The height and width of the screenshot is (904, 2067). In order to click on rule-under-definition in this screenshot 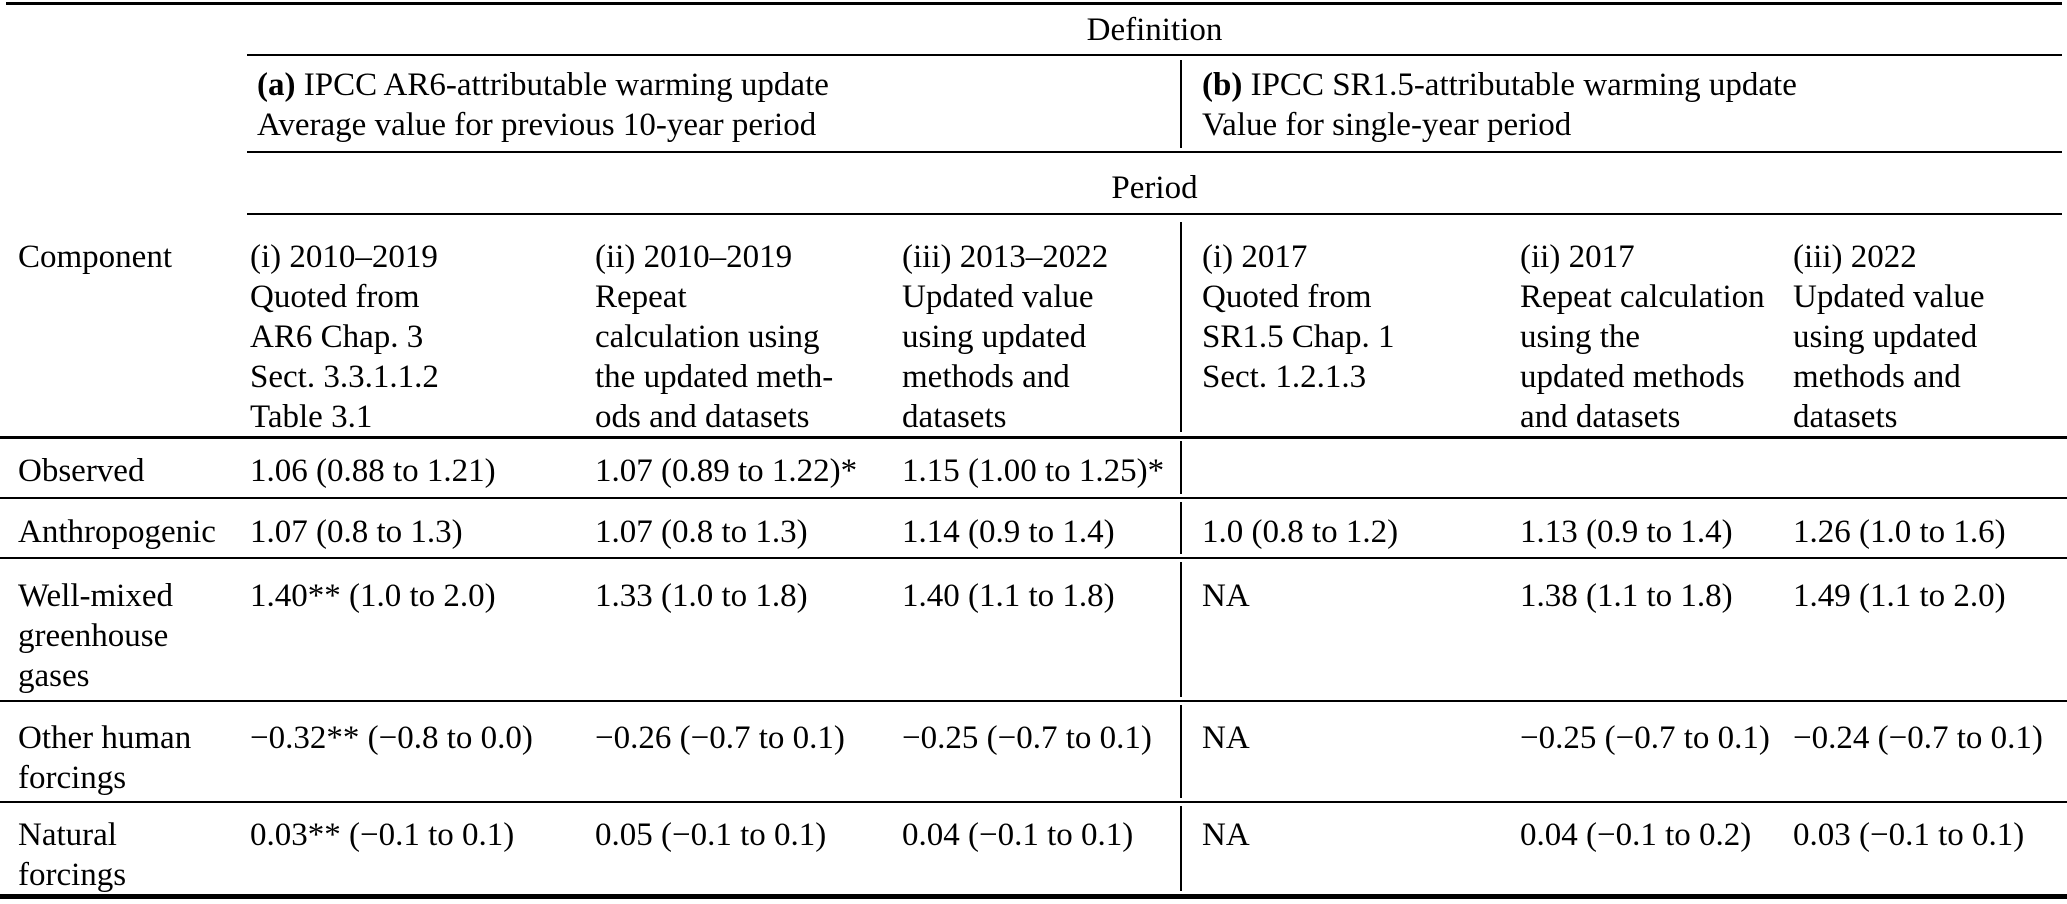, I will do `click(1154, 55)`.